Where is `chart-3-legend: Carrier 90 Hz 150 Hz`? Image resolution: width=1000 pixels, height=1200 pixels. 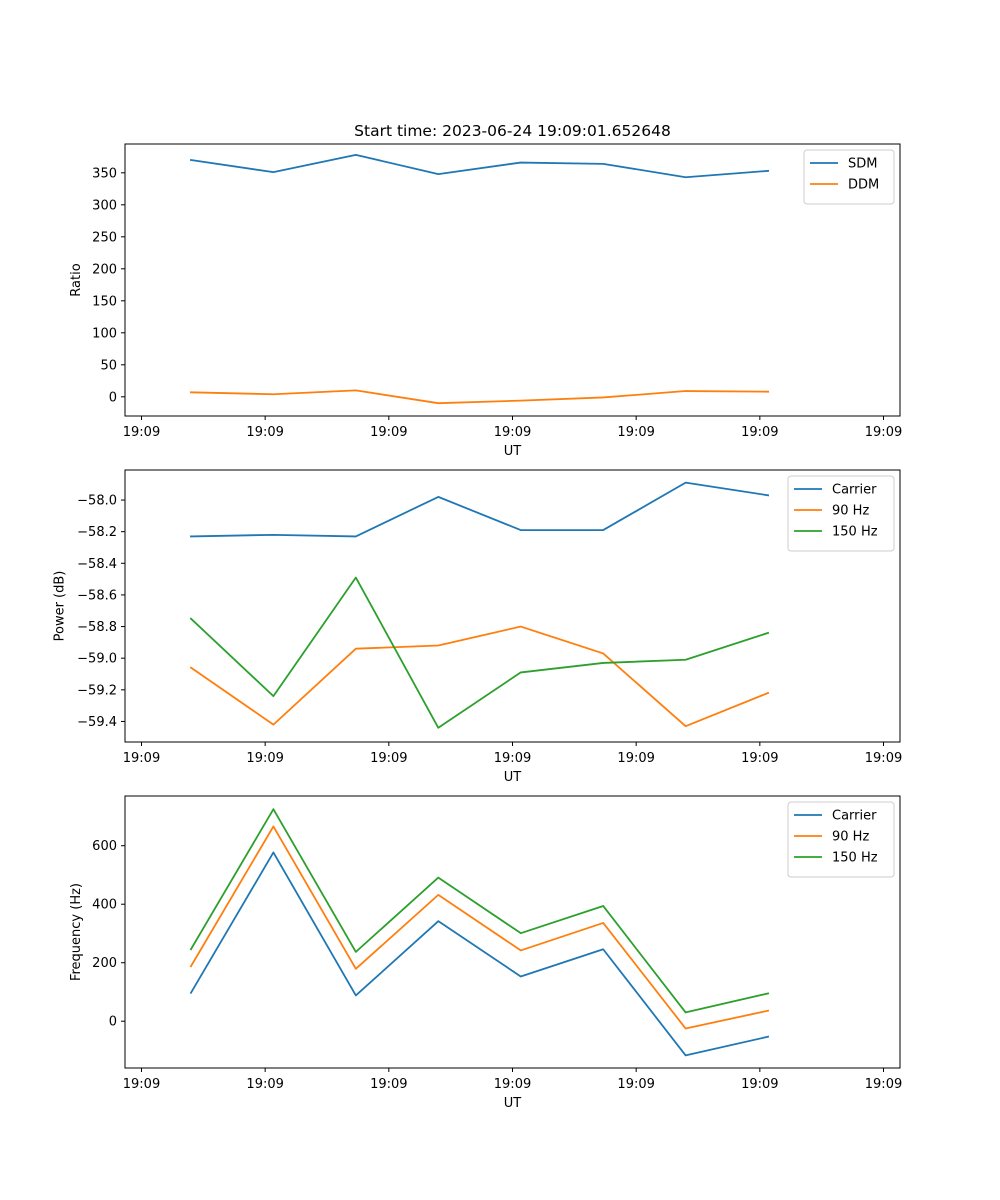
chart-3-legend: Carrier 90 Hz 150 Hz is located at coordinates (841, 839).